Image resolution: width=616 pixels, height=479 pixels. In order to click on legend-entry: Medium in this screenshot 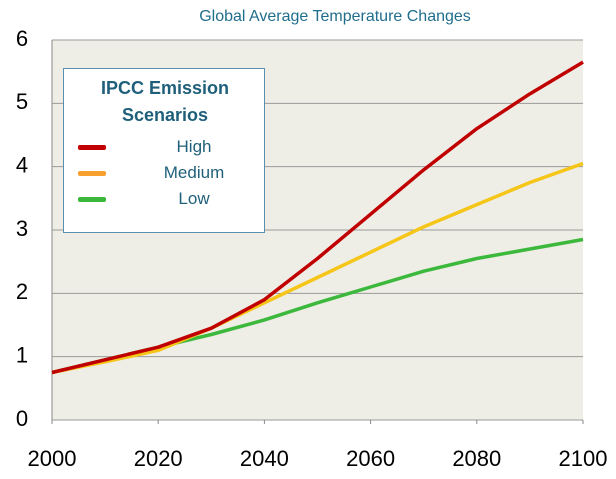, I will do `click(164, 173)`.